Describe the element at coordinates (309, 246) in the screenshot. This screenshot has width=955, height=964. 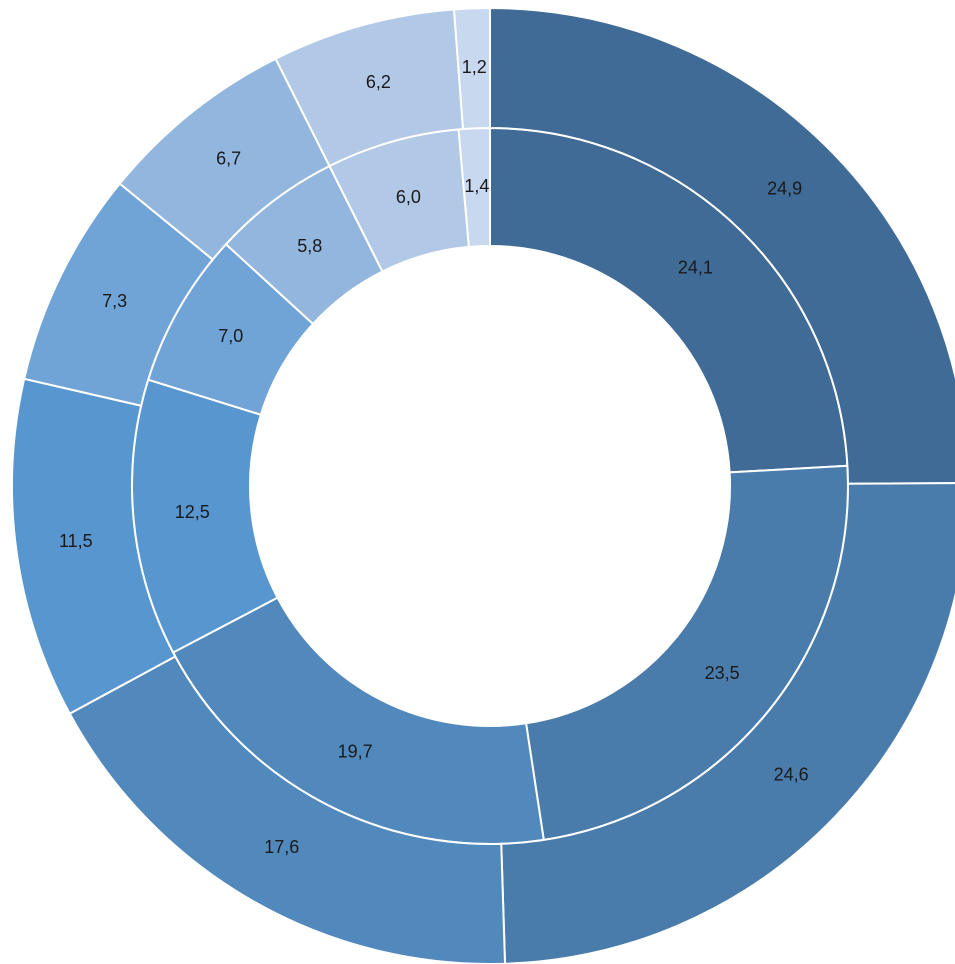
I see `data-label: 5,8` at that location.